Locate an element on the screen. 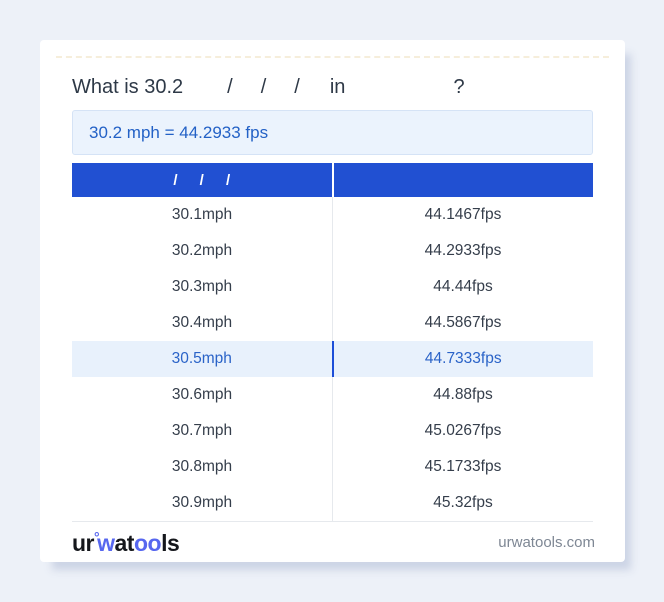 This screenshot has width=664, height=602. table-row: 30.9mph 45.32fps is located at coordinates (332, 503).